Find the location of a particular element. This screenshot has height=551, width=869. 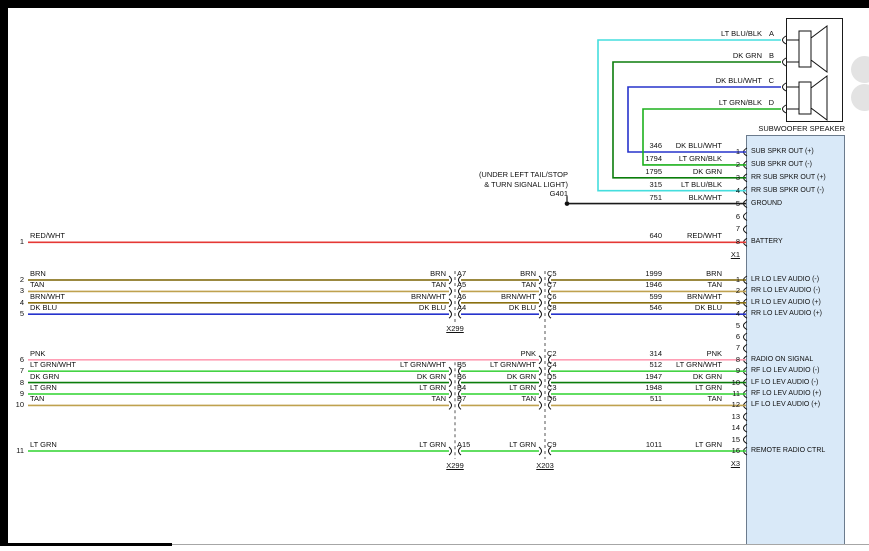

connector-id: X3 is located at coordinates (735, 463).